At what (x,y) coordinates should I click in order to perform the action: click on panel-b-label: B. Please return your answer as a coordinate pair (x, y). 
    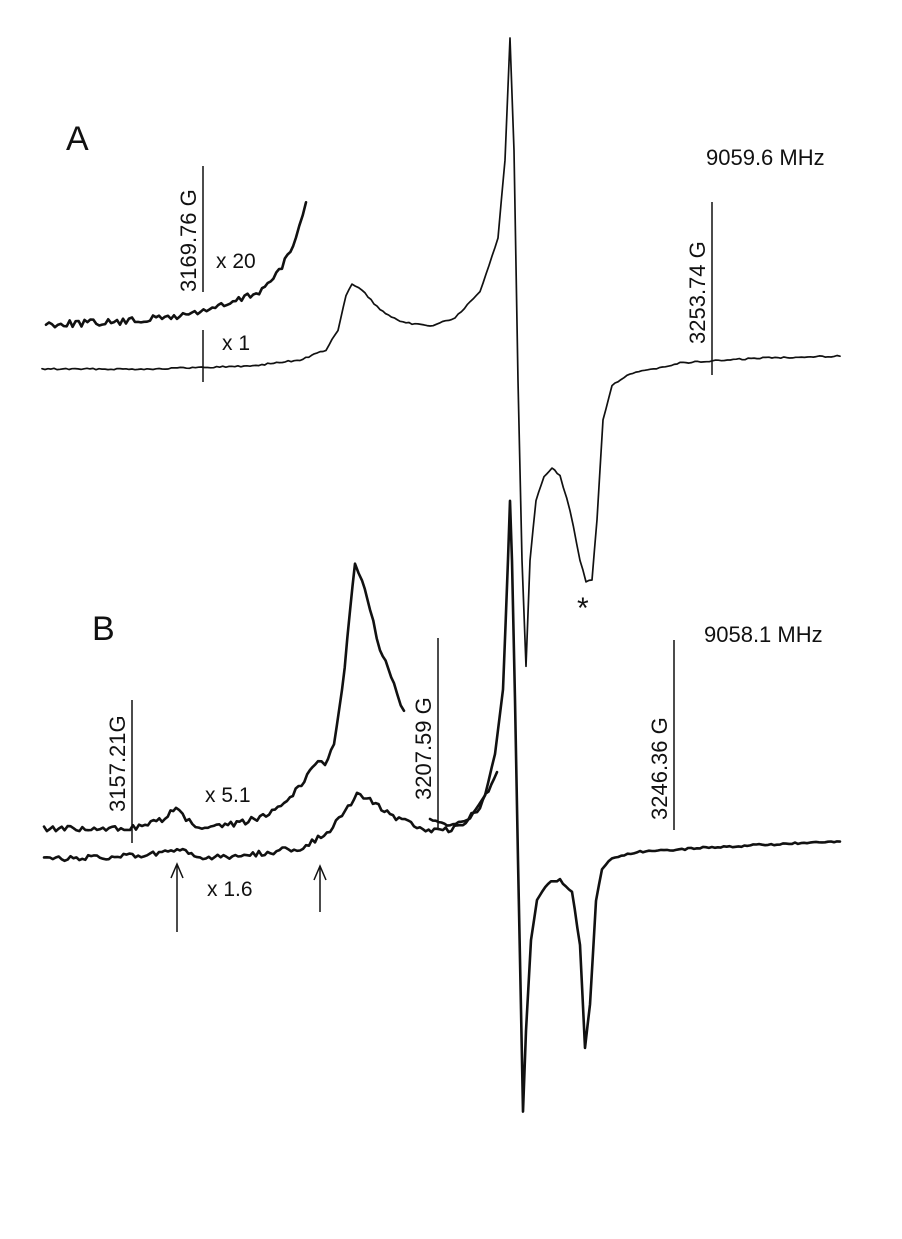
    Looking at the image, I should click on (103, 629).